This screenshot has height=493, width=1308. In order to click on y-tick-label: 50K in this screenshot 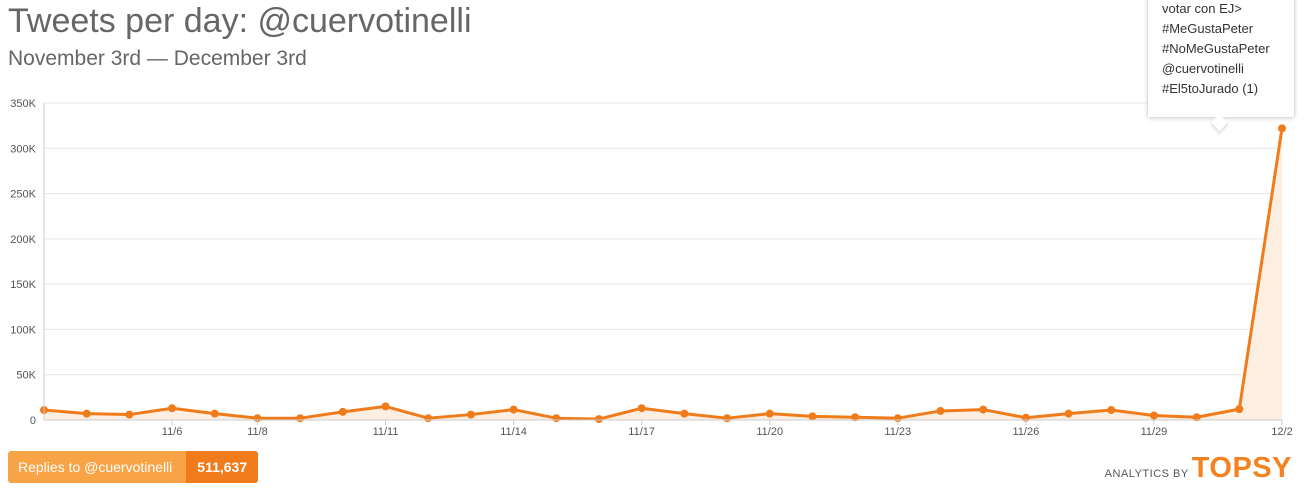, I will do `click(26, 376)`.